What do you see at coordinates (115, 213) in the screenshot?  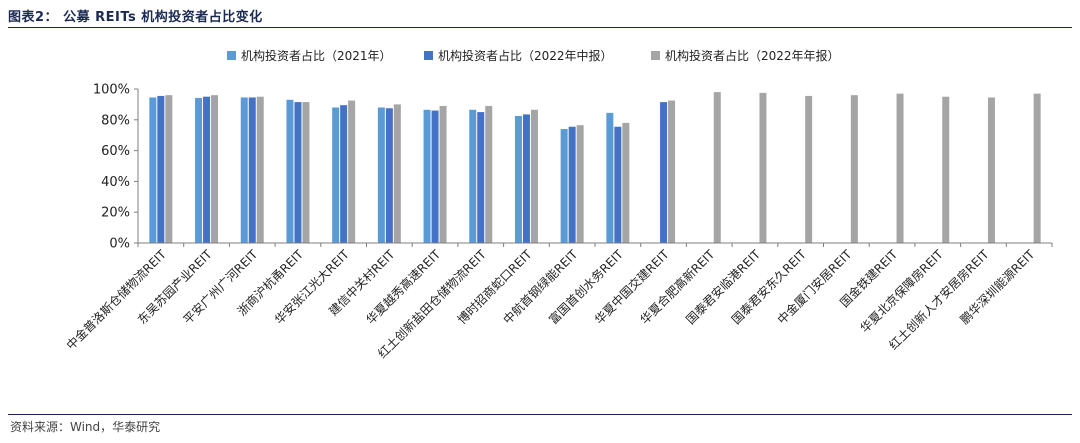 I see `y-tick-label: 20%` at bounding box center [115, 213].